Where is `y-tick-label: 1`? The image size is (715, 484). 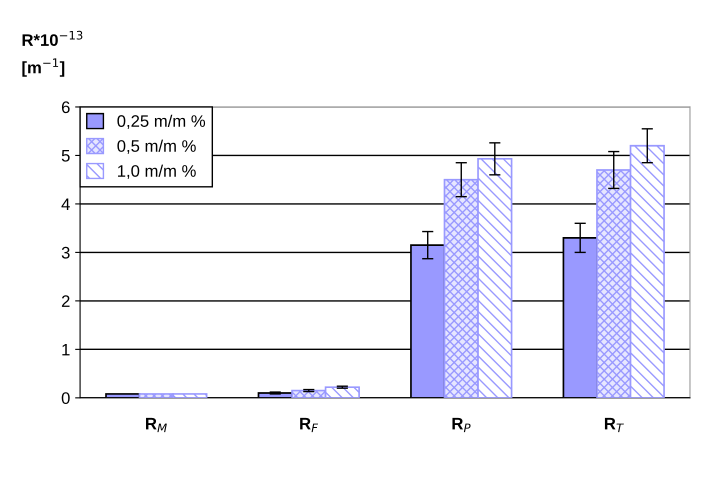
y-tick-label: 1 is located at coordinates (66, 350).